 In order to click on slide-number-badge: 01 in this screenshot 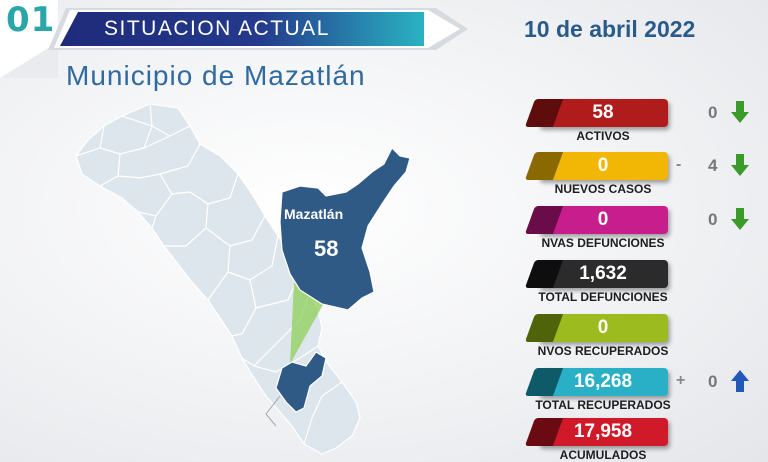, I will do `click(29, 39)`.